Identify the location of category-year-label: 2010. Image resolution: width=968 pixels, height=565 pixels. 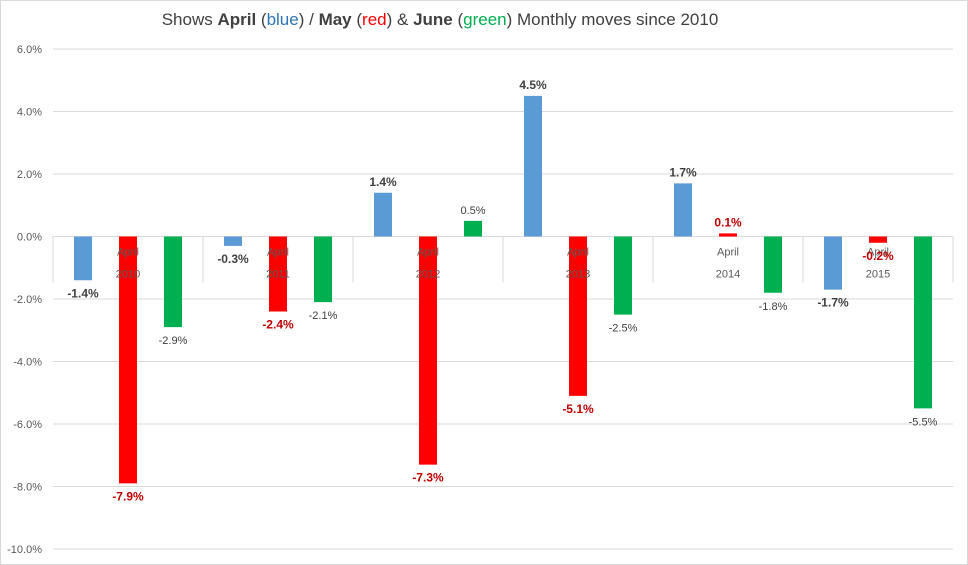
(128, 275).